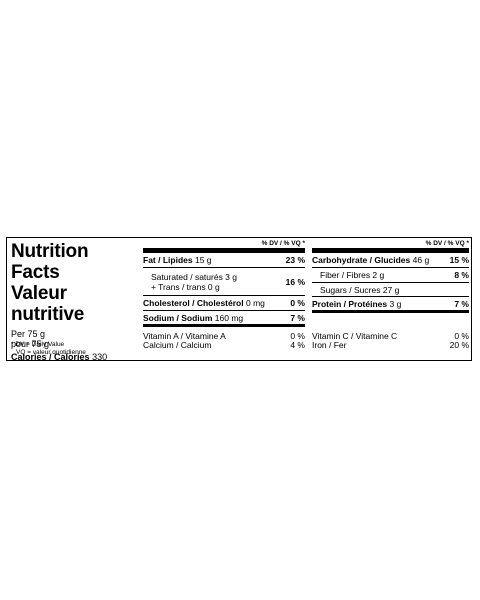  I want to click on dv-header: % DV / % VQ *, so click(224, 245).